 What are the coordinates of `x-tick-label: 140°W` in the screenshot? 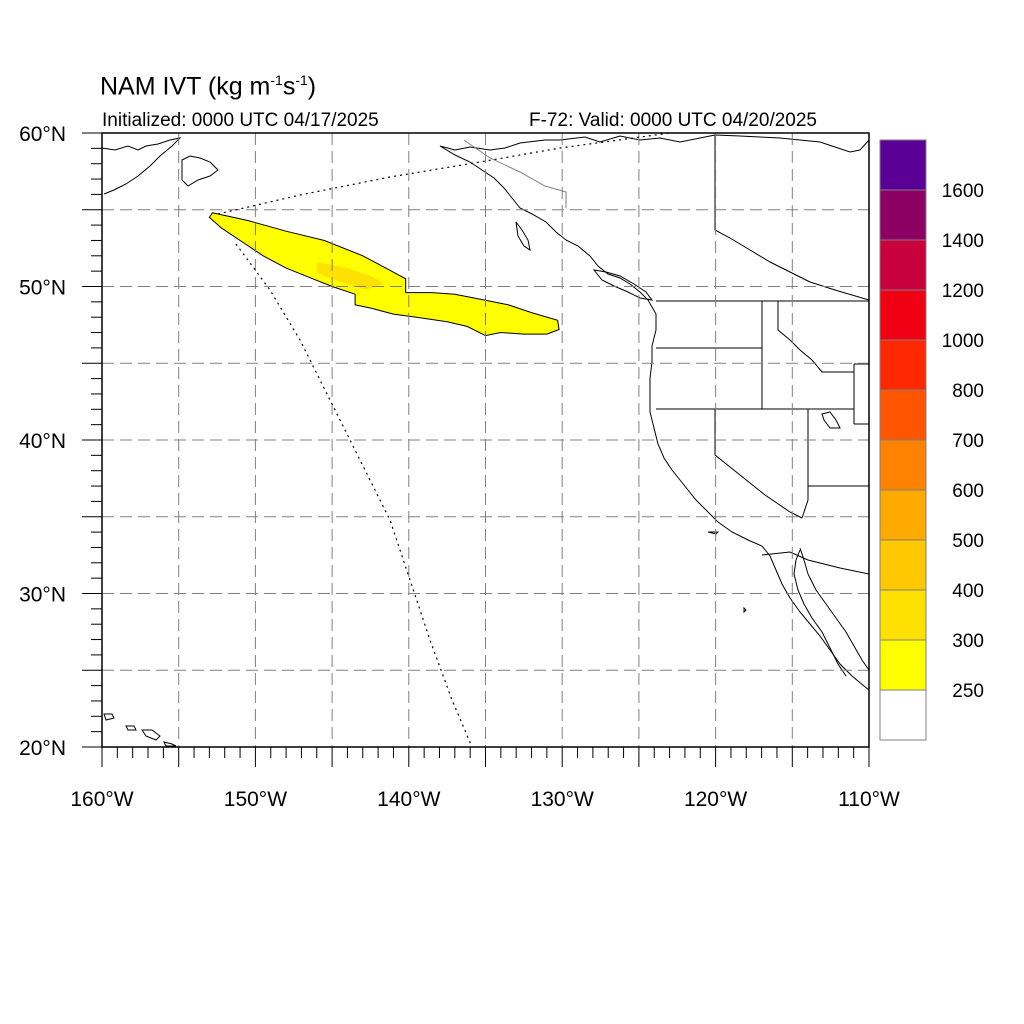 It's located at (408, 799).